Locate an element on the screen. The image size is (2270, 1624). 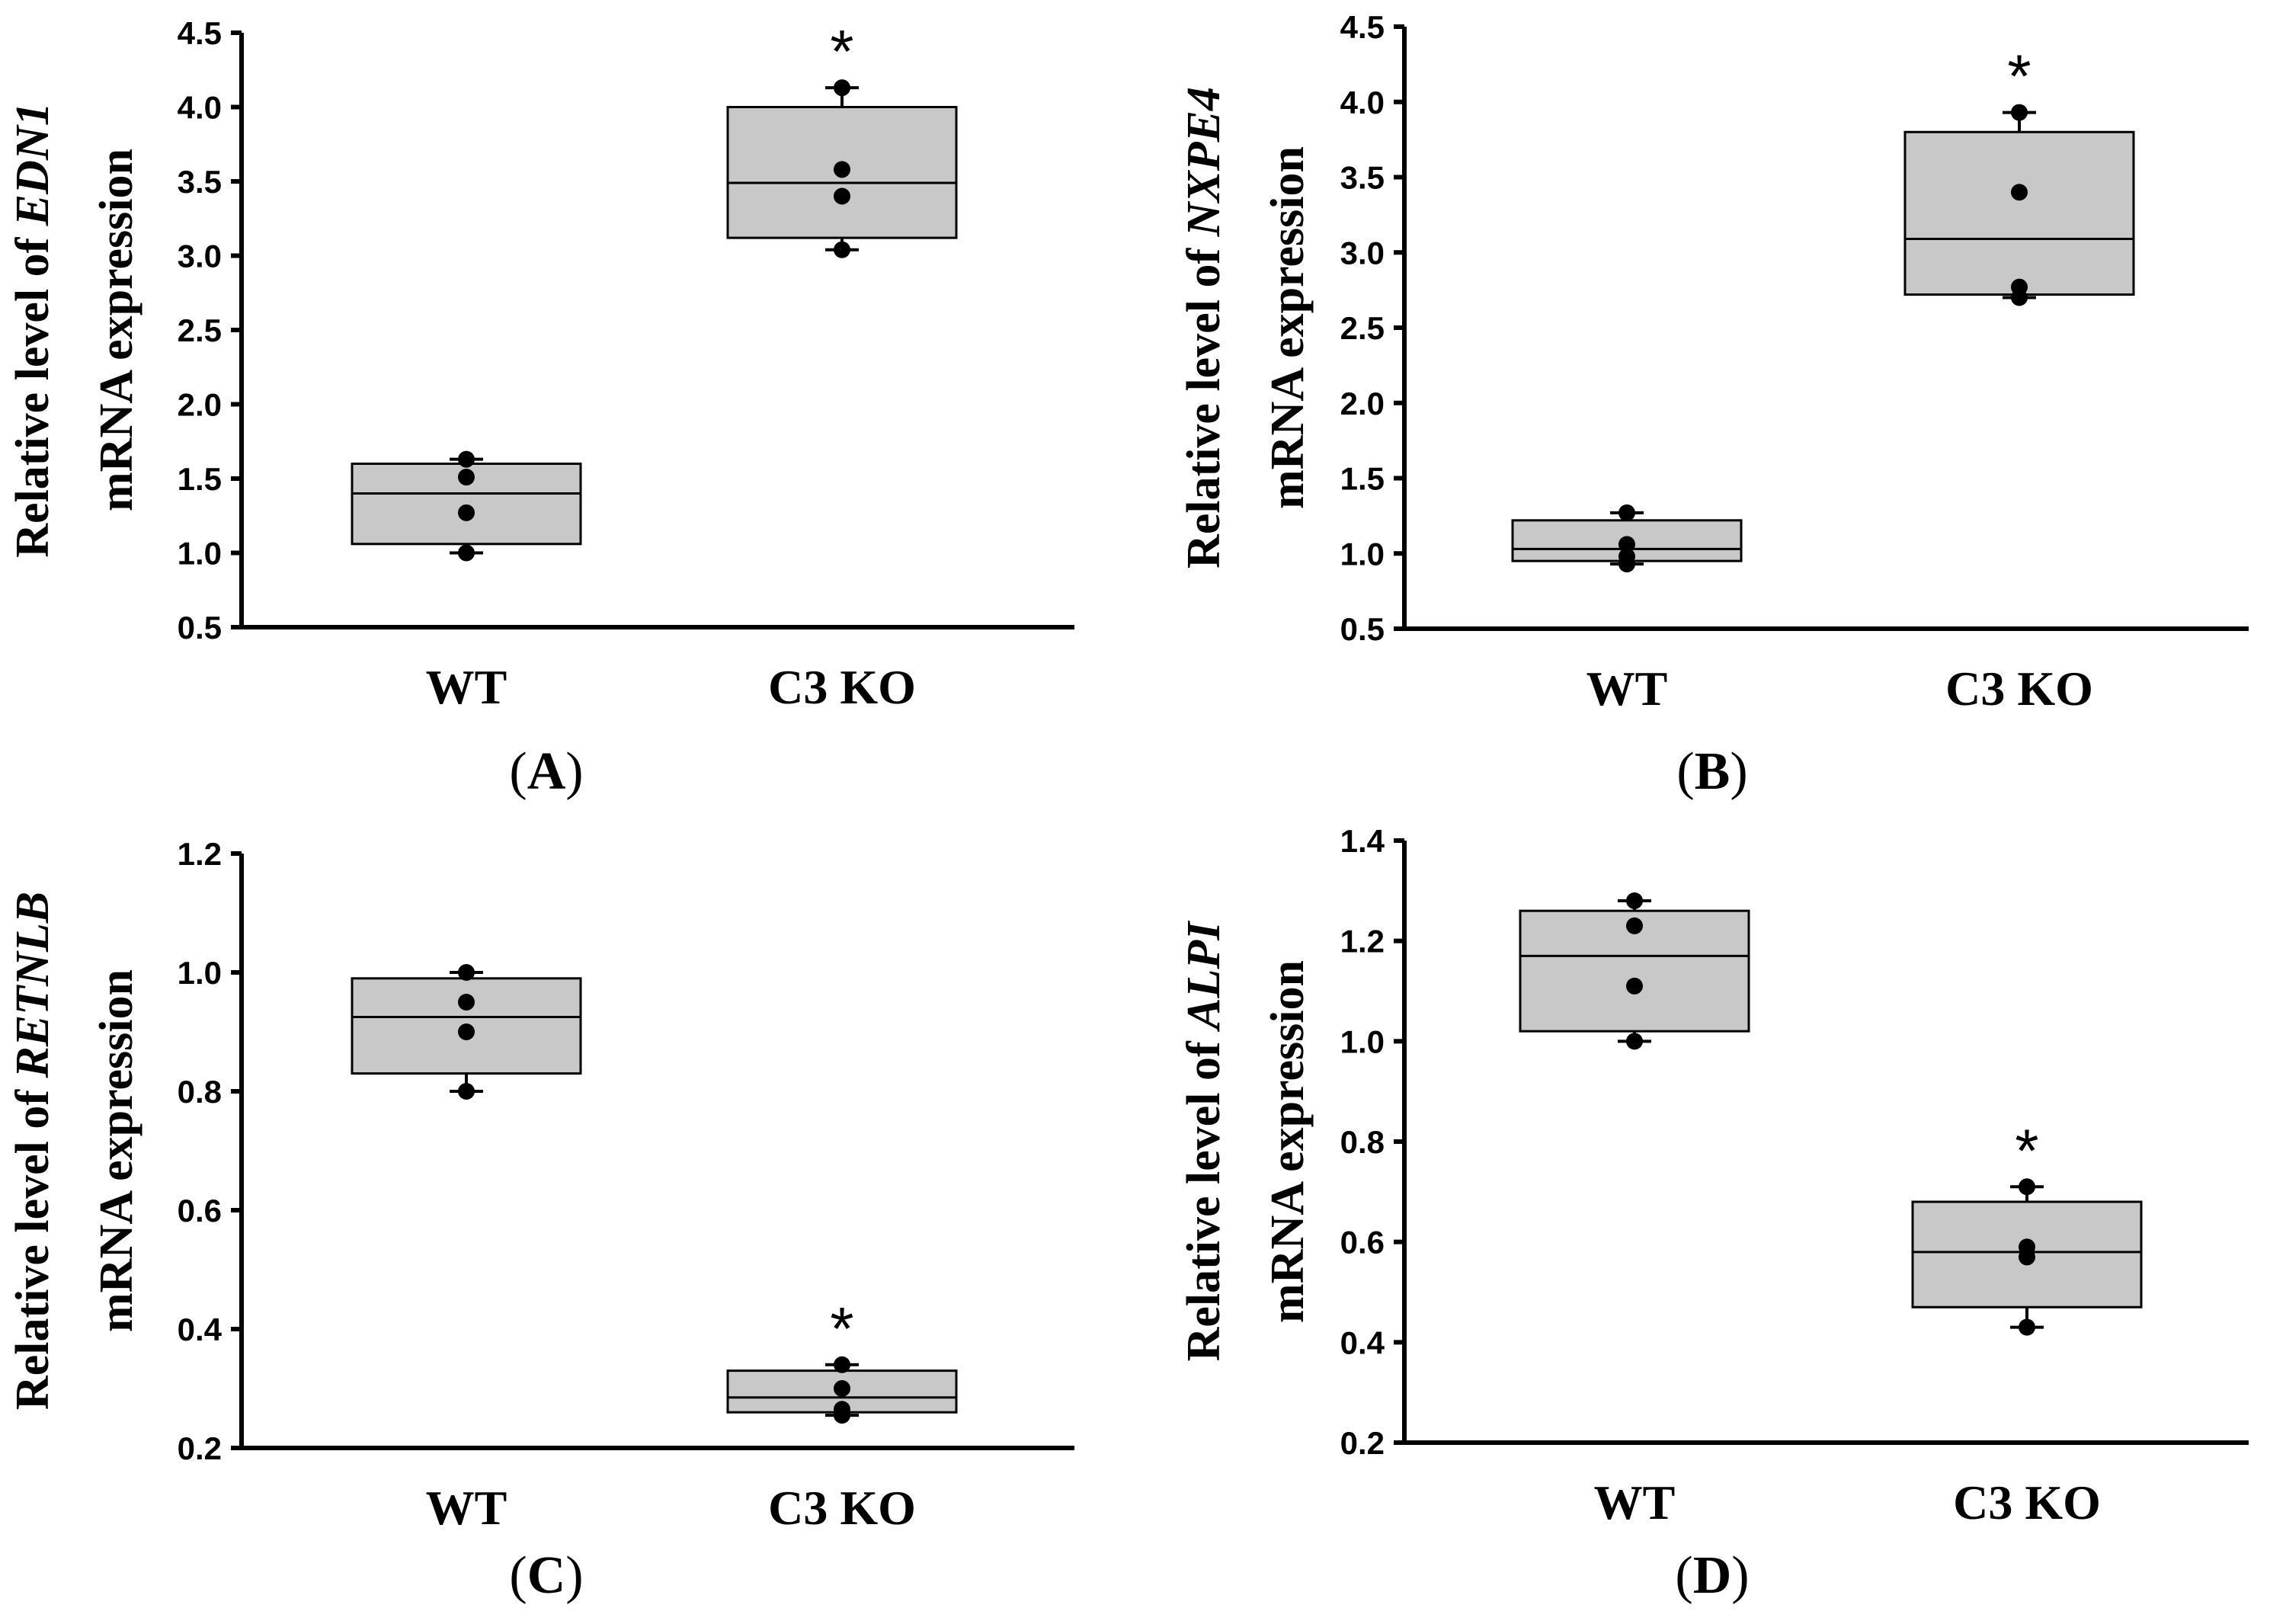
panel-label-letter: D is located at coordinates (1712, 1576).